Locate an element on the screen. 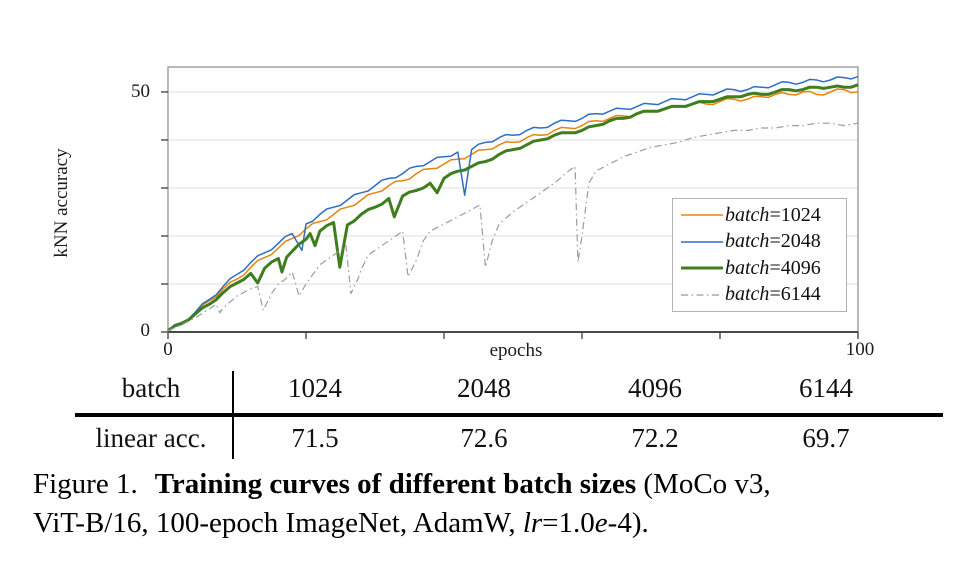 The width and height of the screenshot is (973, 573). linear-acc-4096: 72.2 is located at coordinates (655, 438).